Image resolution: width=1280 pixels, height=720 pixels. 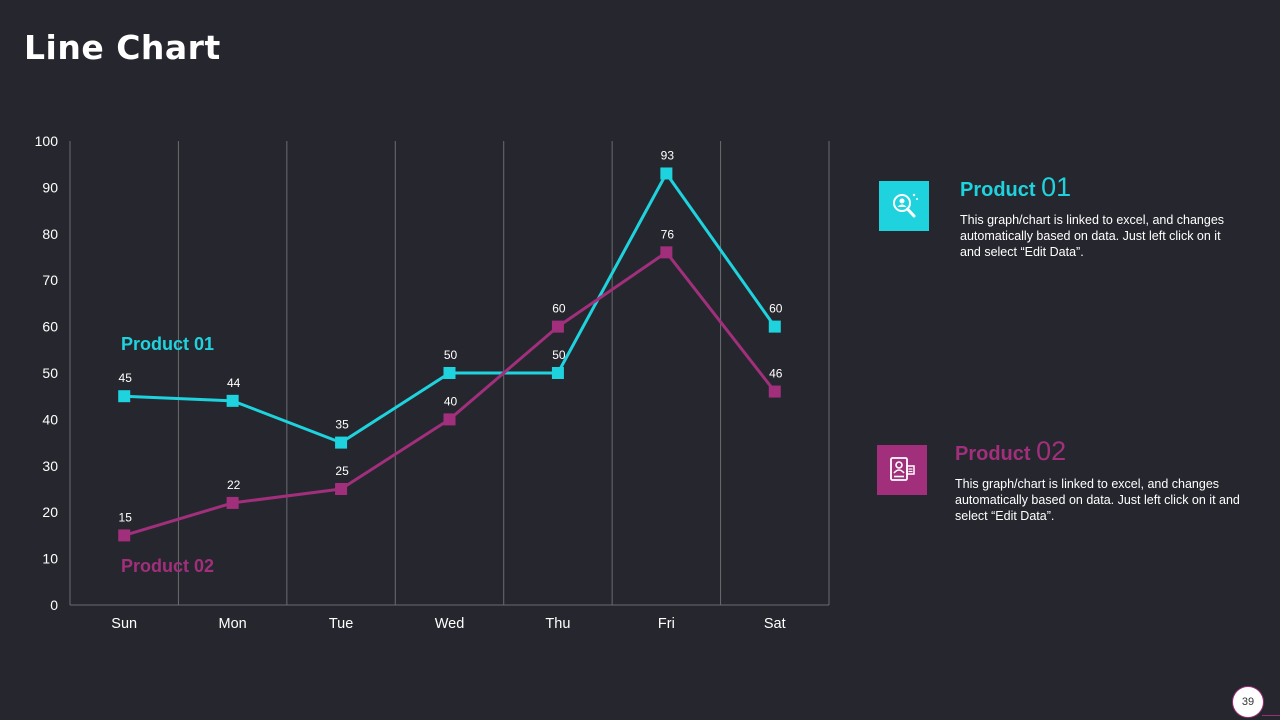 What do you see at coordinates (50, 234) in the screenshot?
I see `y-tick-label: 80` at bounding box center [50, 234].